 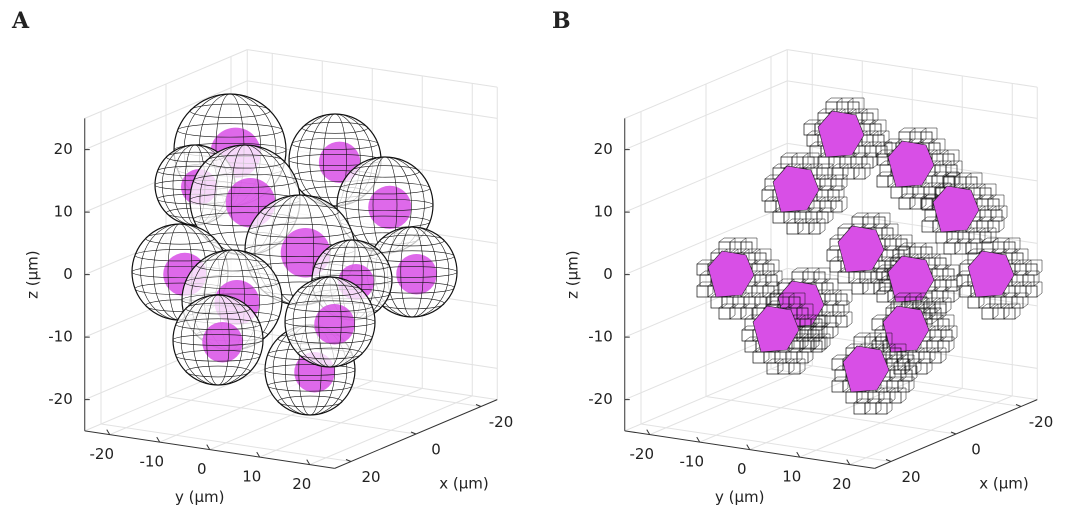 I want to click on x-tick-label: 0, so click(x=976, y=450).